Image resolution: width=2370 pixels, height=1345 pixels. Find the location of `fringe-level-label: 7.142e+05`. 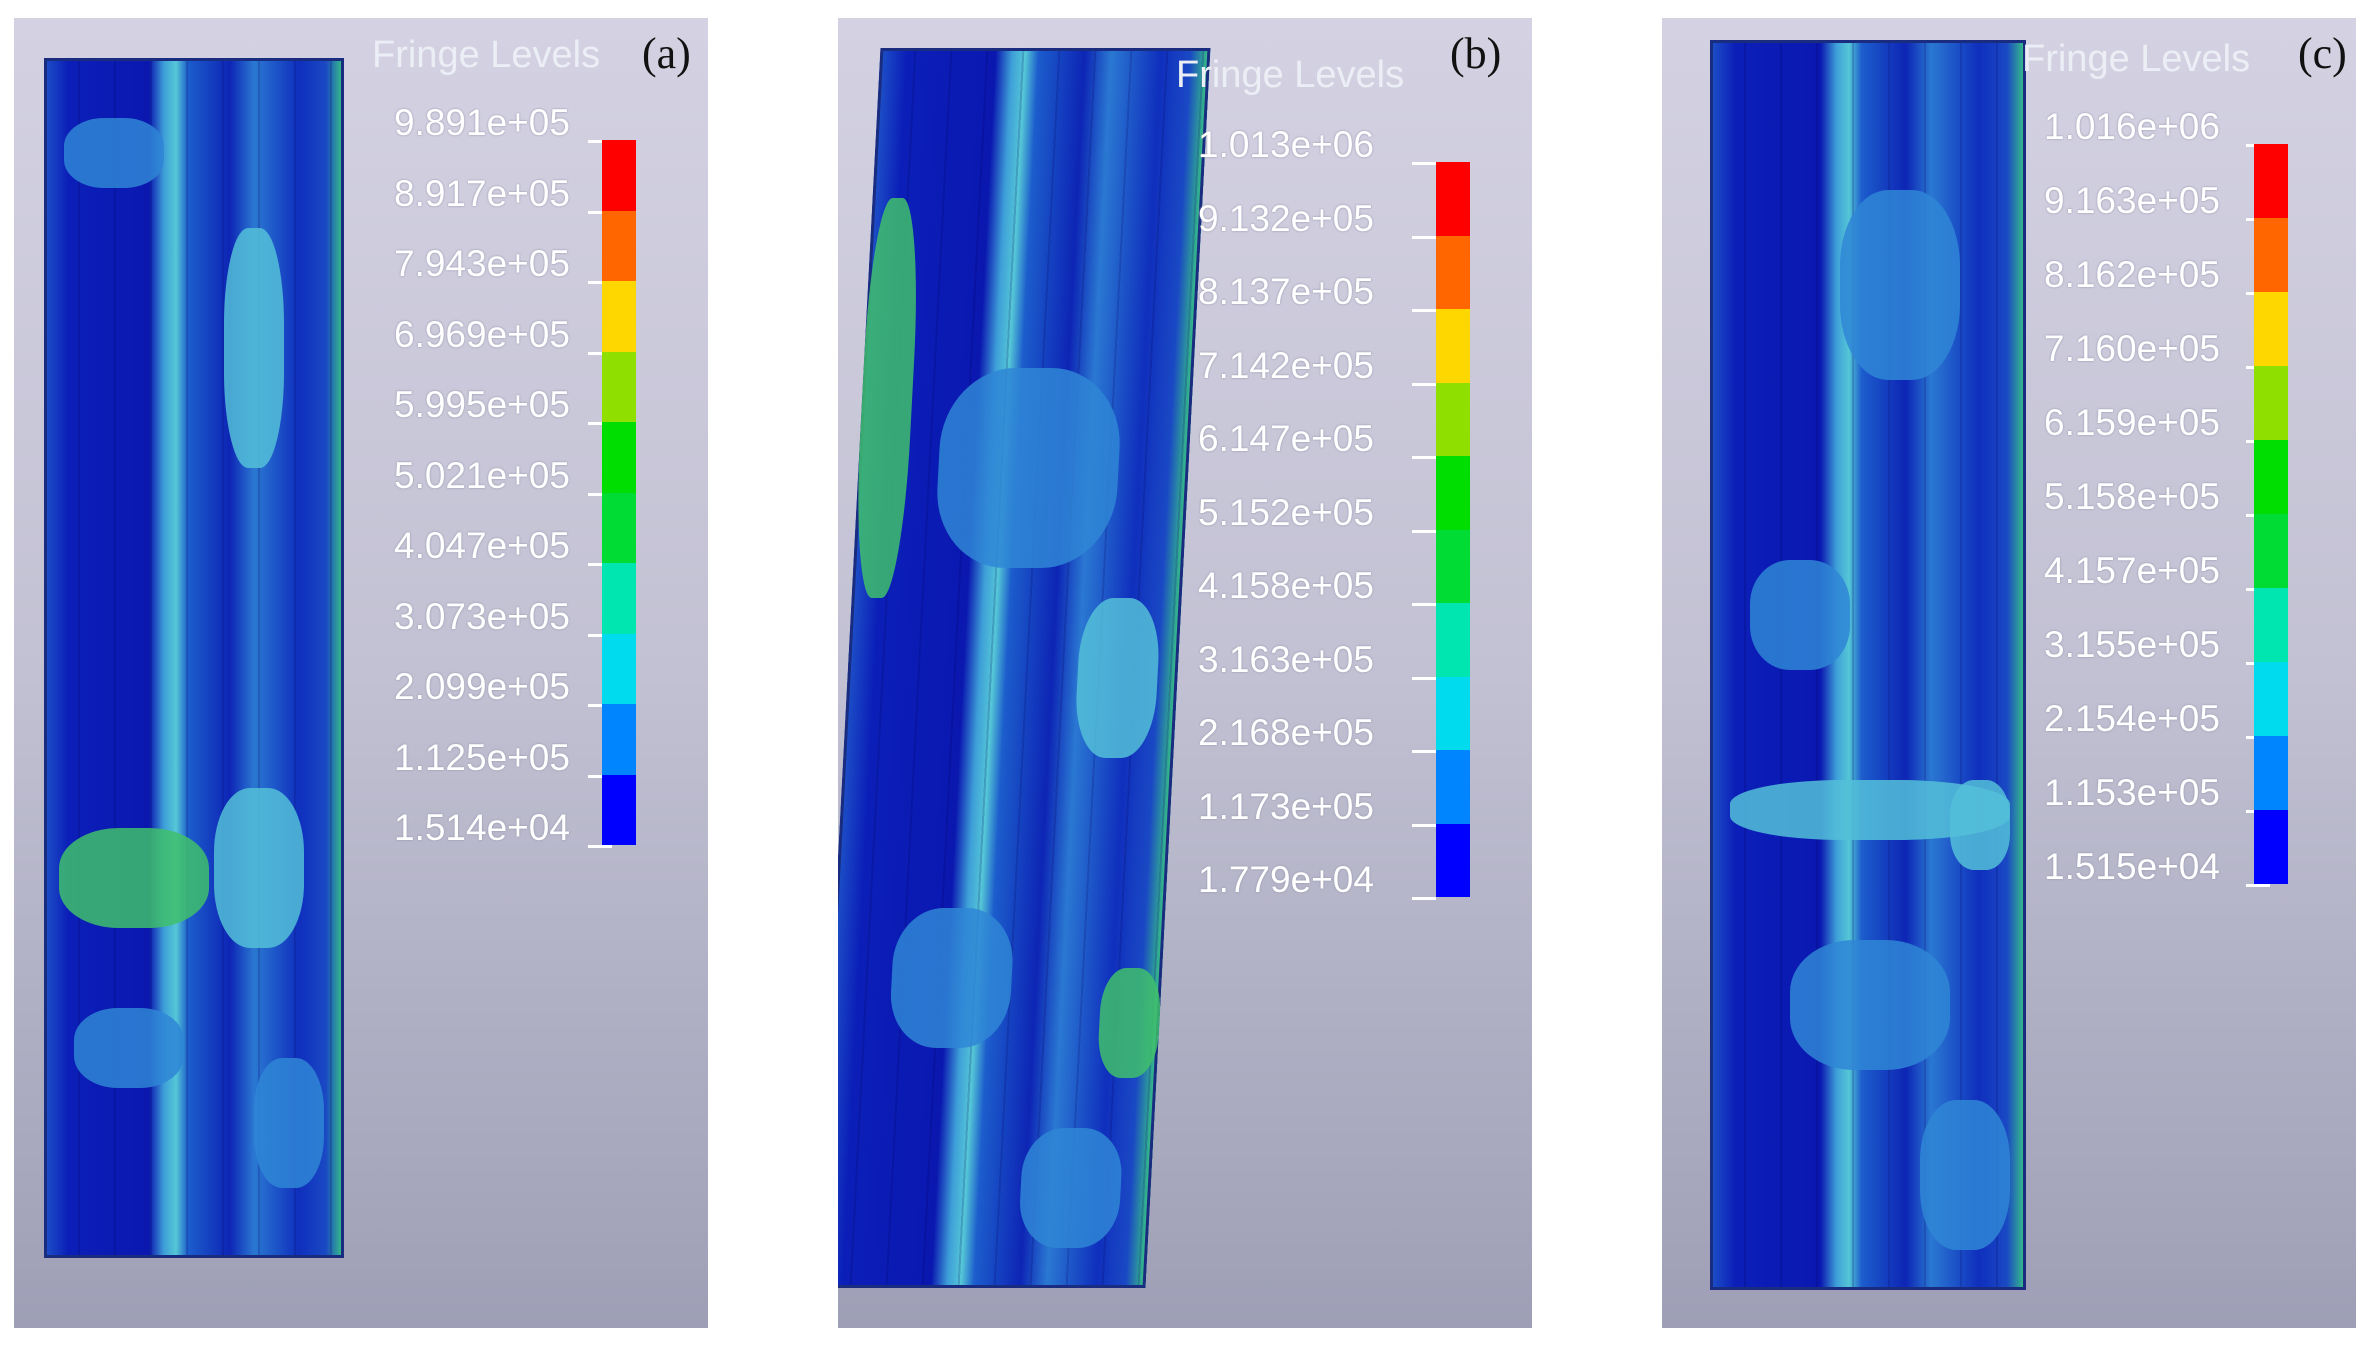

fringe-level-label: 7.142e+05 is located at coordinates (1286, 365).